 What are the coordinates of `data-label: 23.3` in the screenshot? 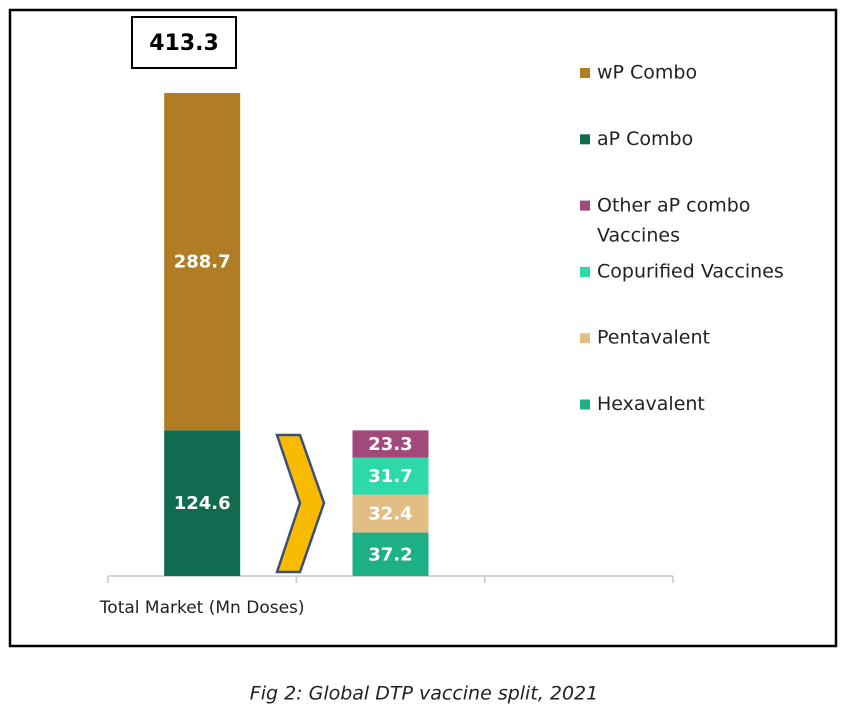 It's located at (390, 444).